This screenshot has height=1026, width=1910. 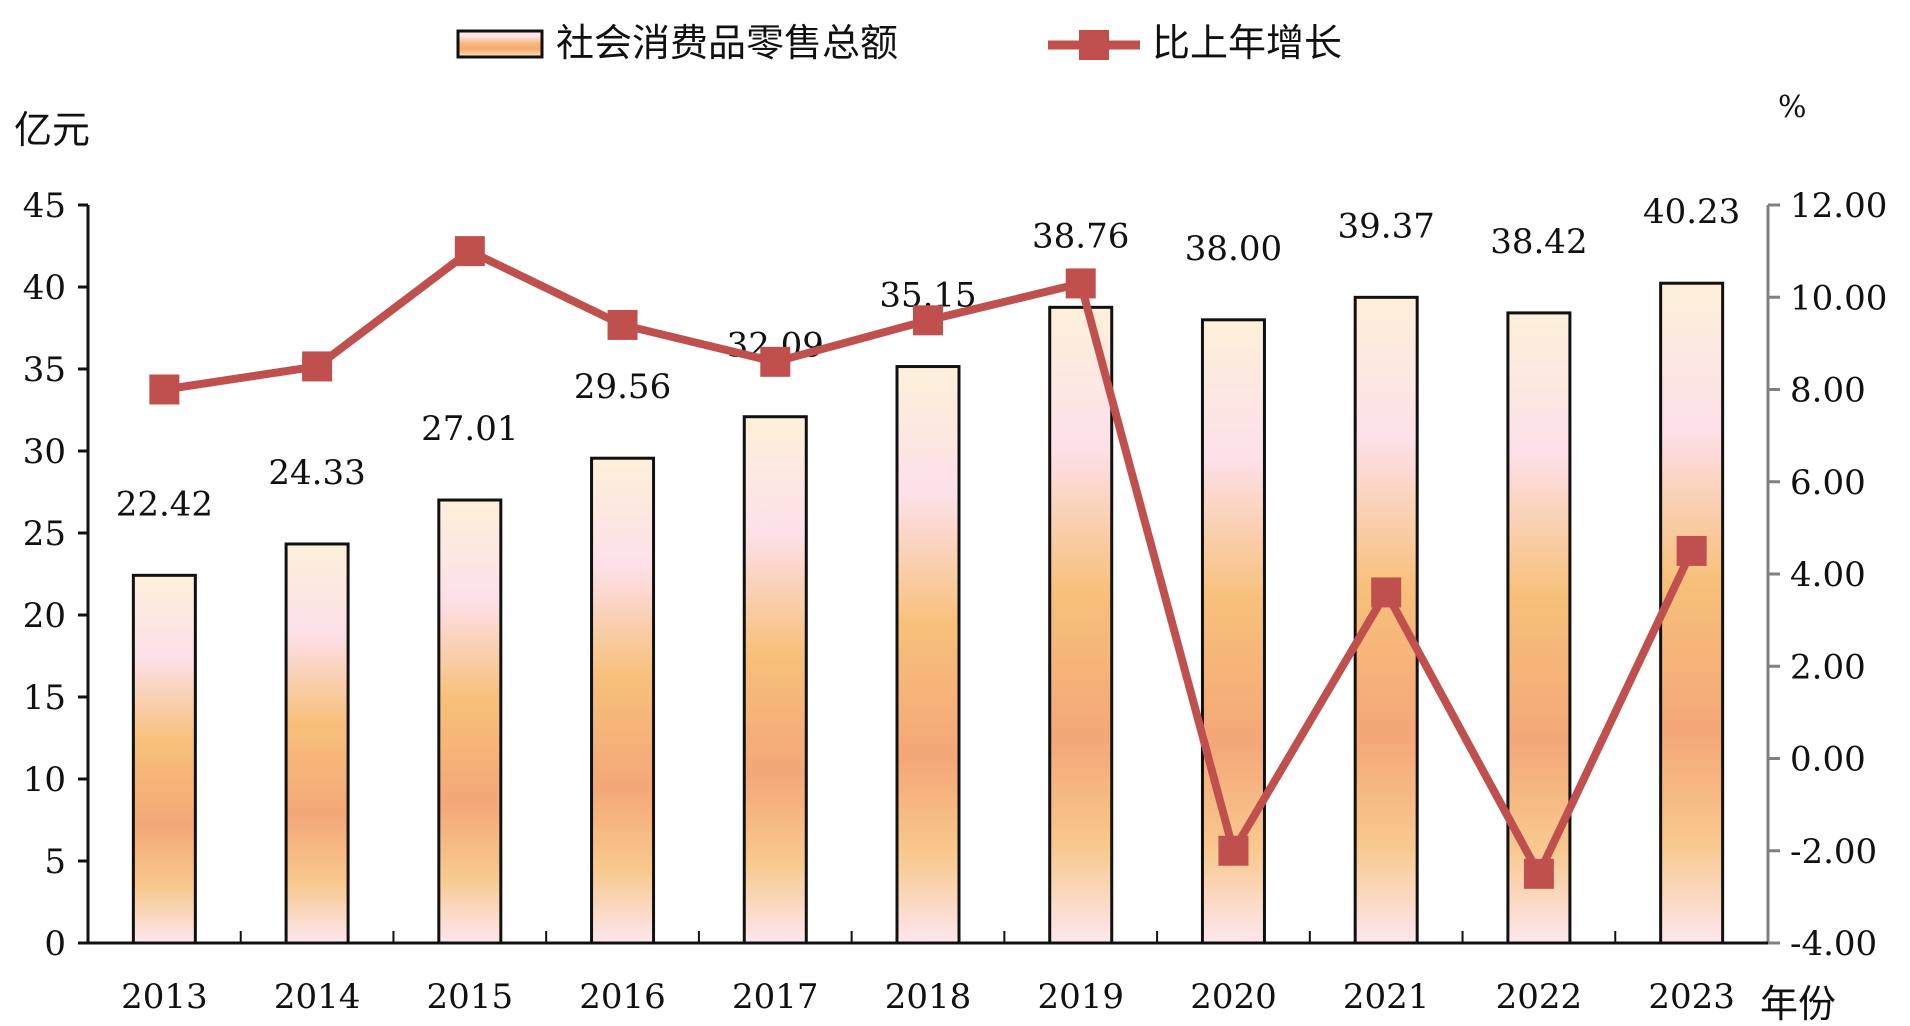 I want to click on x-axis-title: 年份, so click(x=1798, y=1004).